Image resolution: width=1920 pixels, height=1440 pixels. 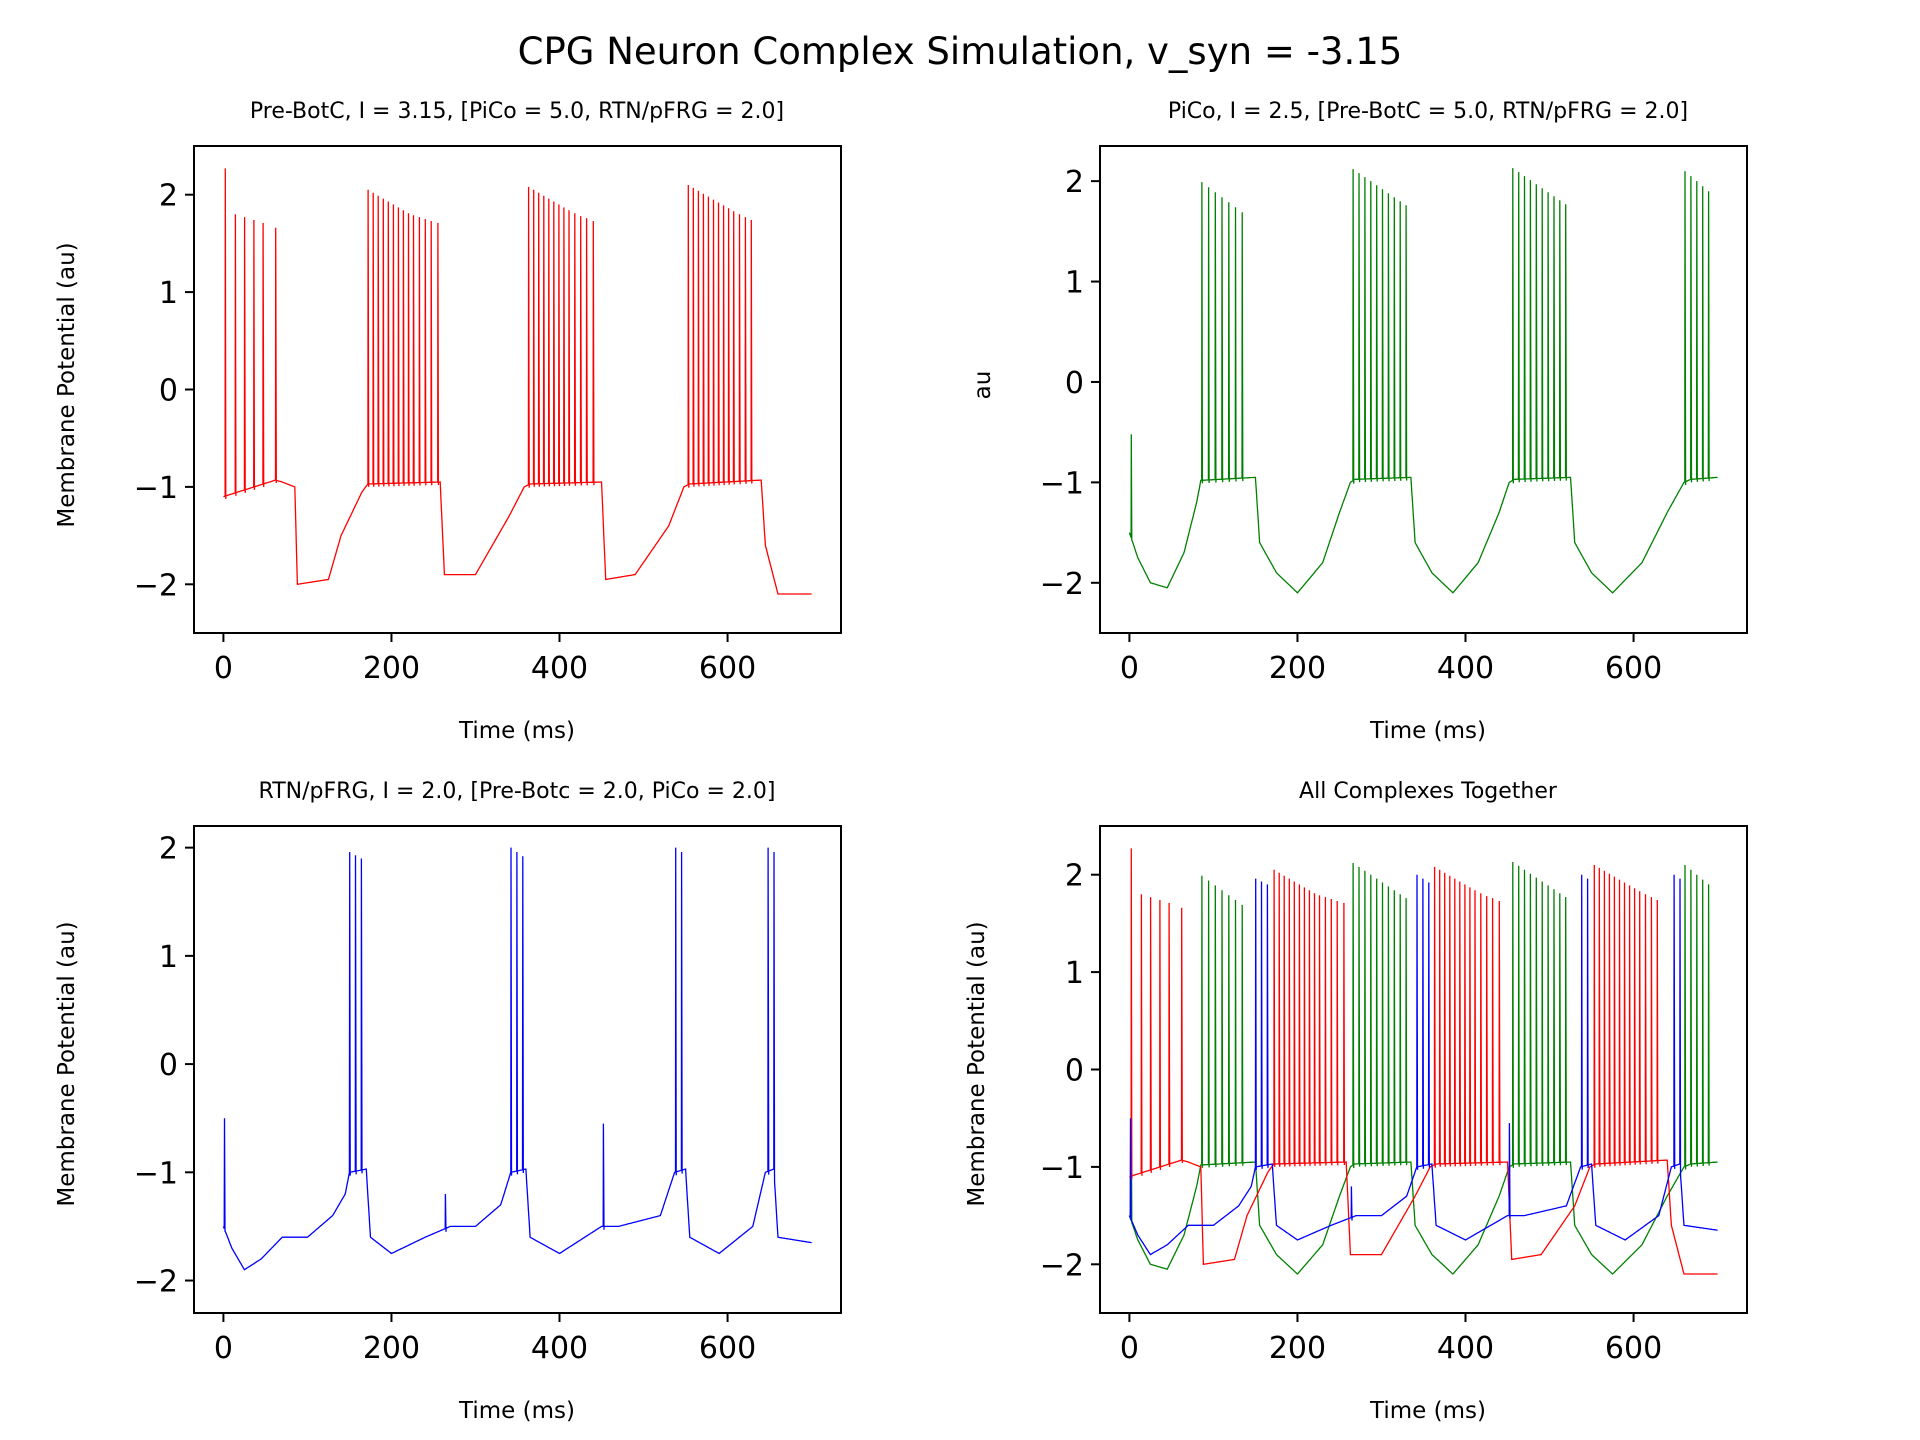 I want to click on panel-all-plot: 0 200 400 600 2 1 0 −1 −2, so click(x=1394, y=1095).